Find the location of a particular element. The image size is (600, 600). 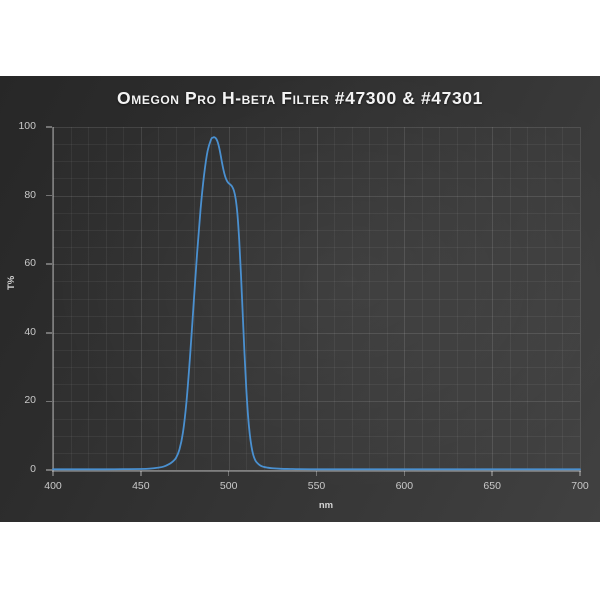

x-tick-label: 650 is located at coordinates (492, 486).